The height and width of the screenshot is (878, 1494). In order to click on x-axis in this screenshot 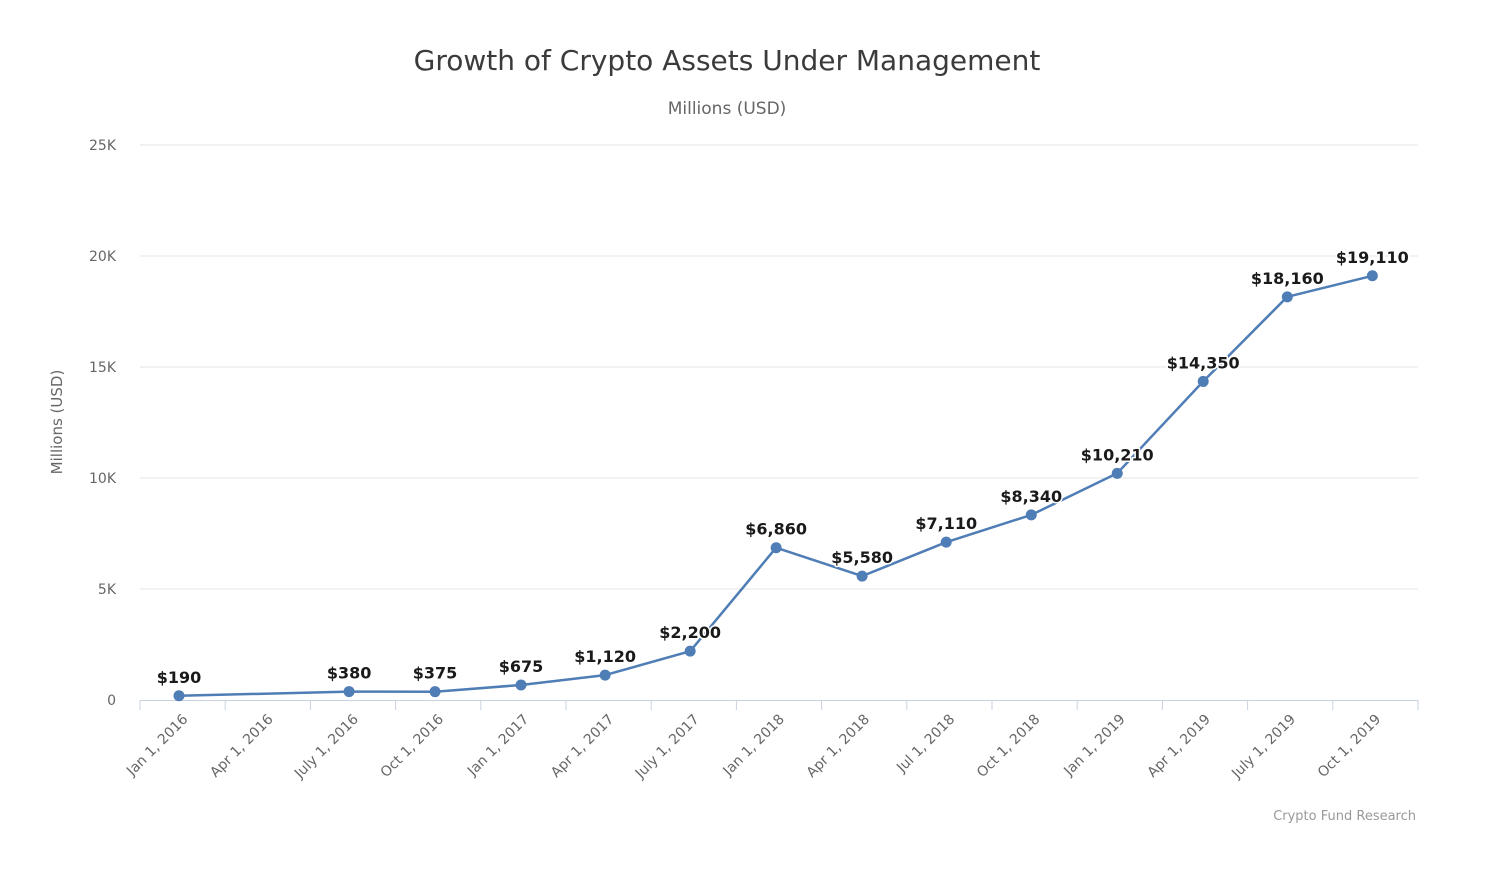, I will do `click(779, 705)`.